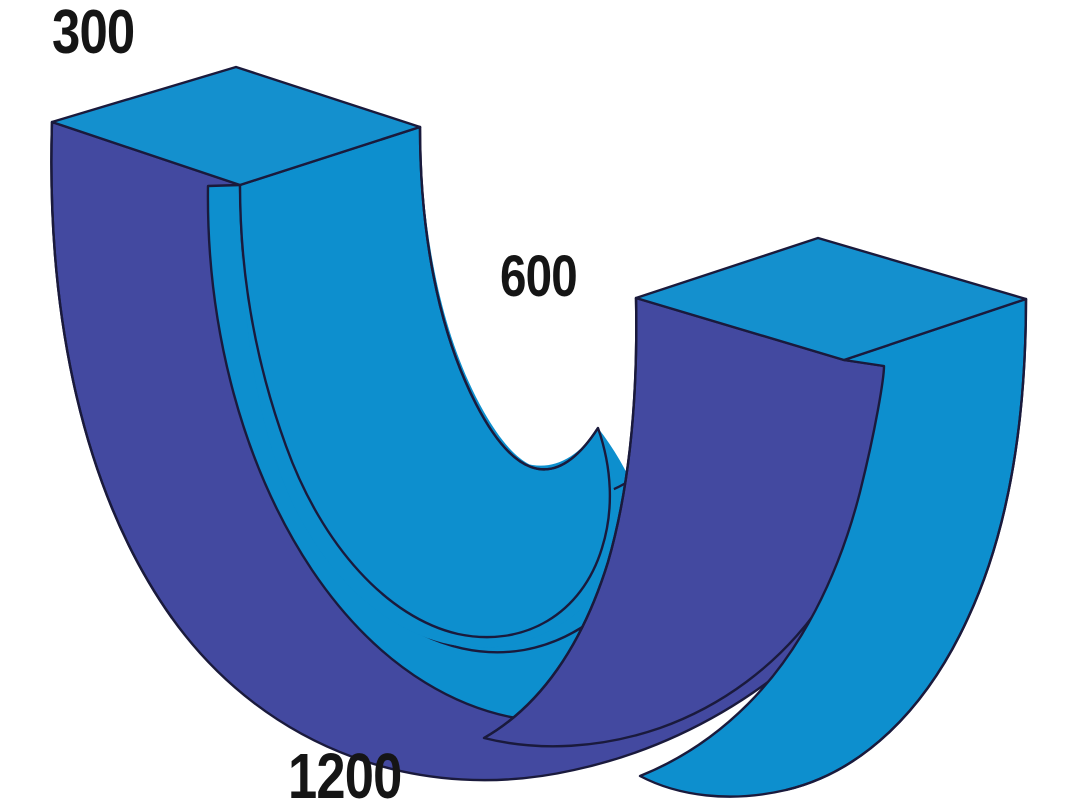  Describe the element at coordinates (906, 545) in the screenshot. I see `right-outer-edge` at that location.